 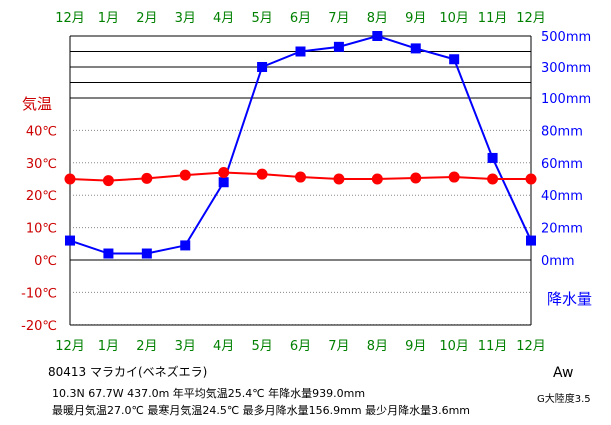 I want to click on month-label-top: 11月, so click(x=493, y=18).